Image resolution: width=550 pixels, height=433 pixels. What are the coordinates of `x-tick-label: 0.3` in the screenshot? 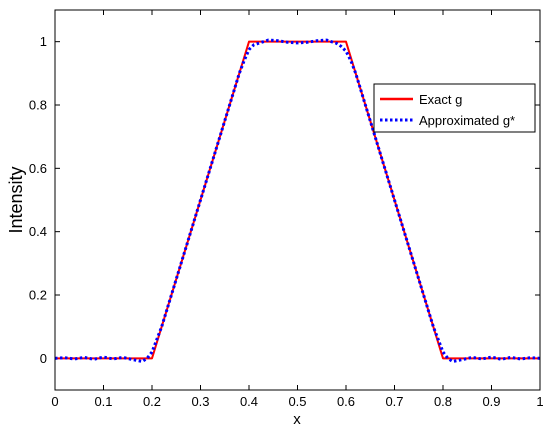 It's located at (200, 401).